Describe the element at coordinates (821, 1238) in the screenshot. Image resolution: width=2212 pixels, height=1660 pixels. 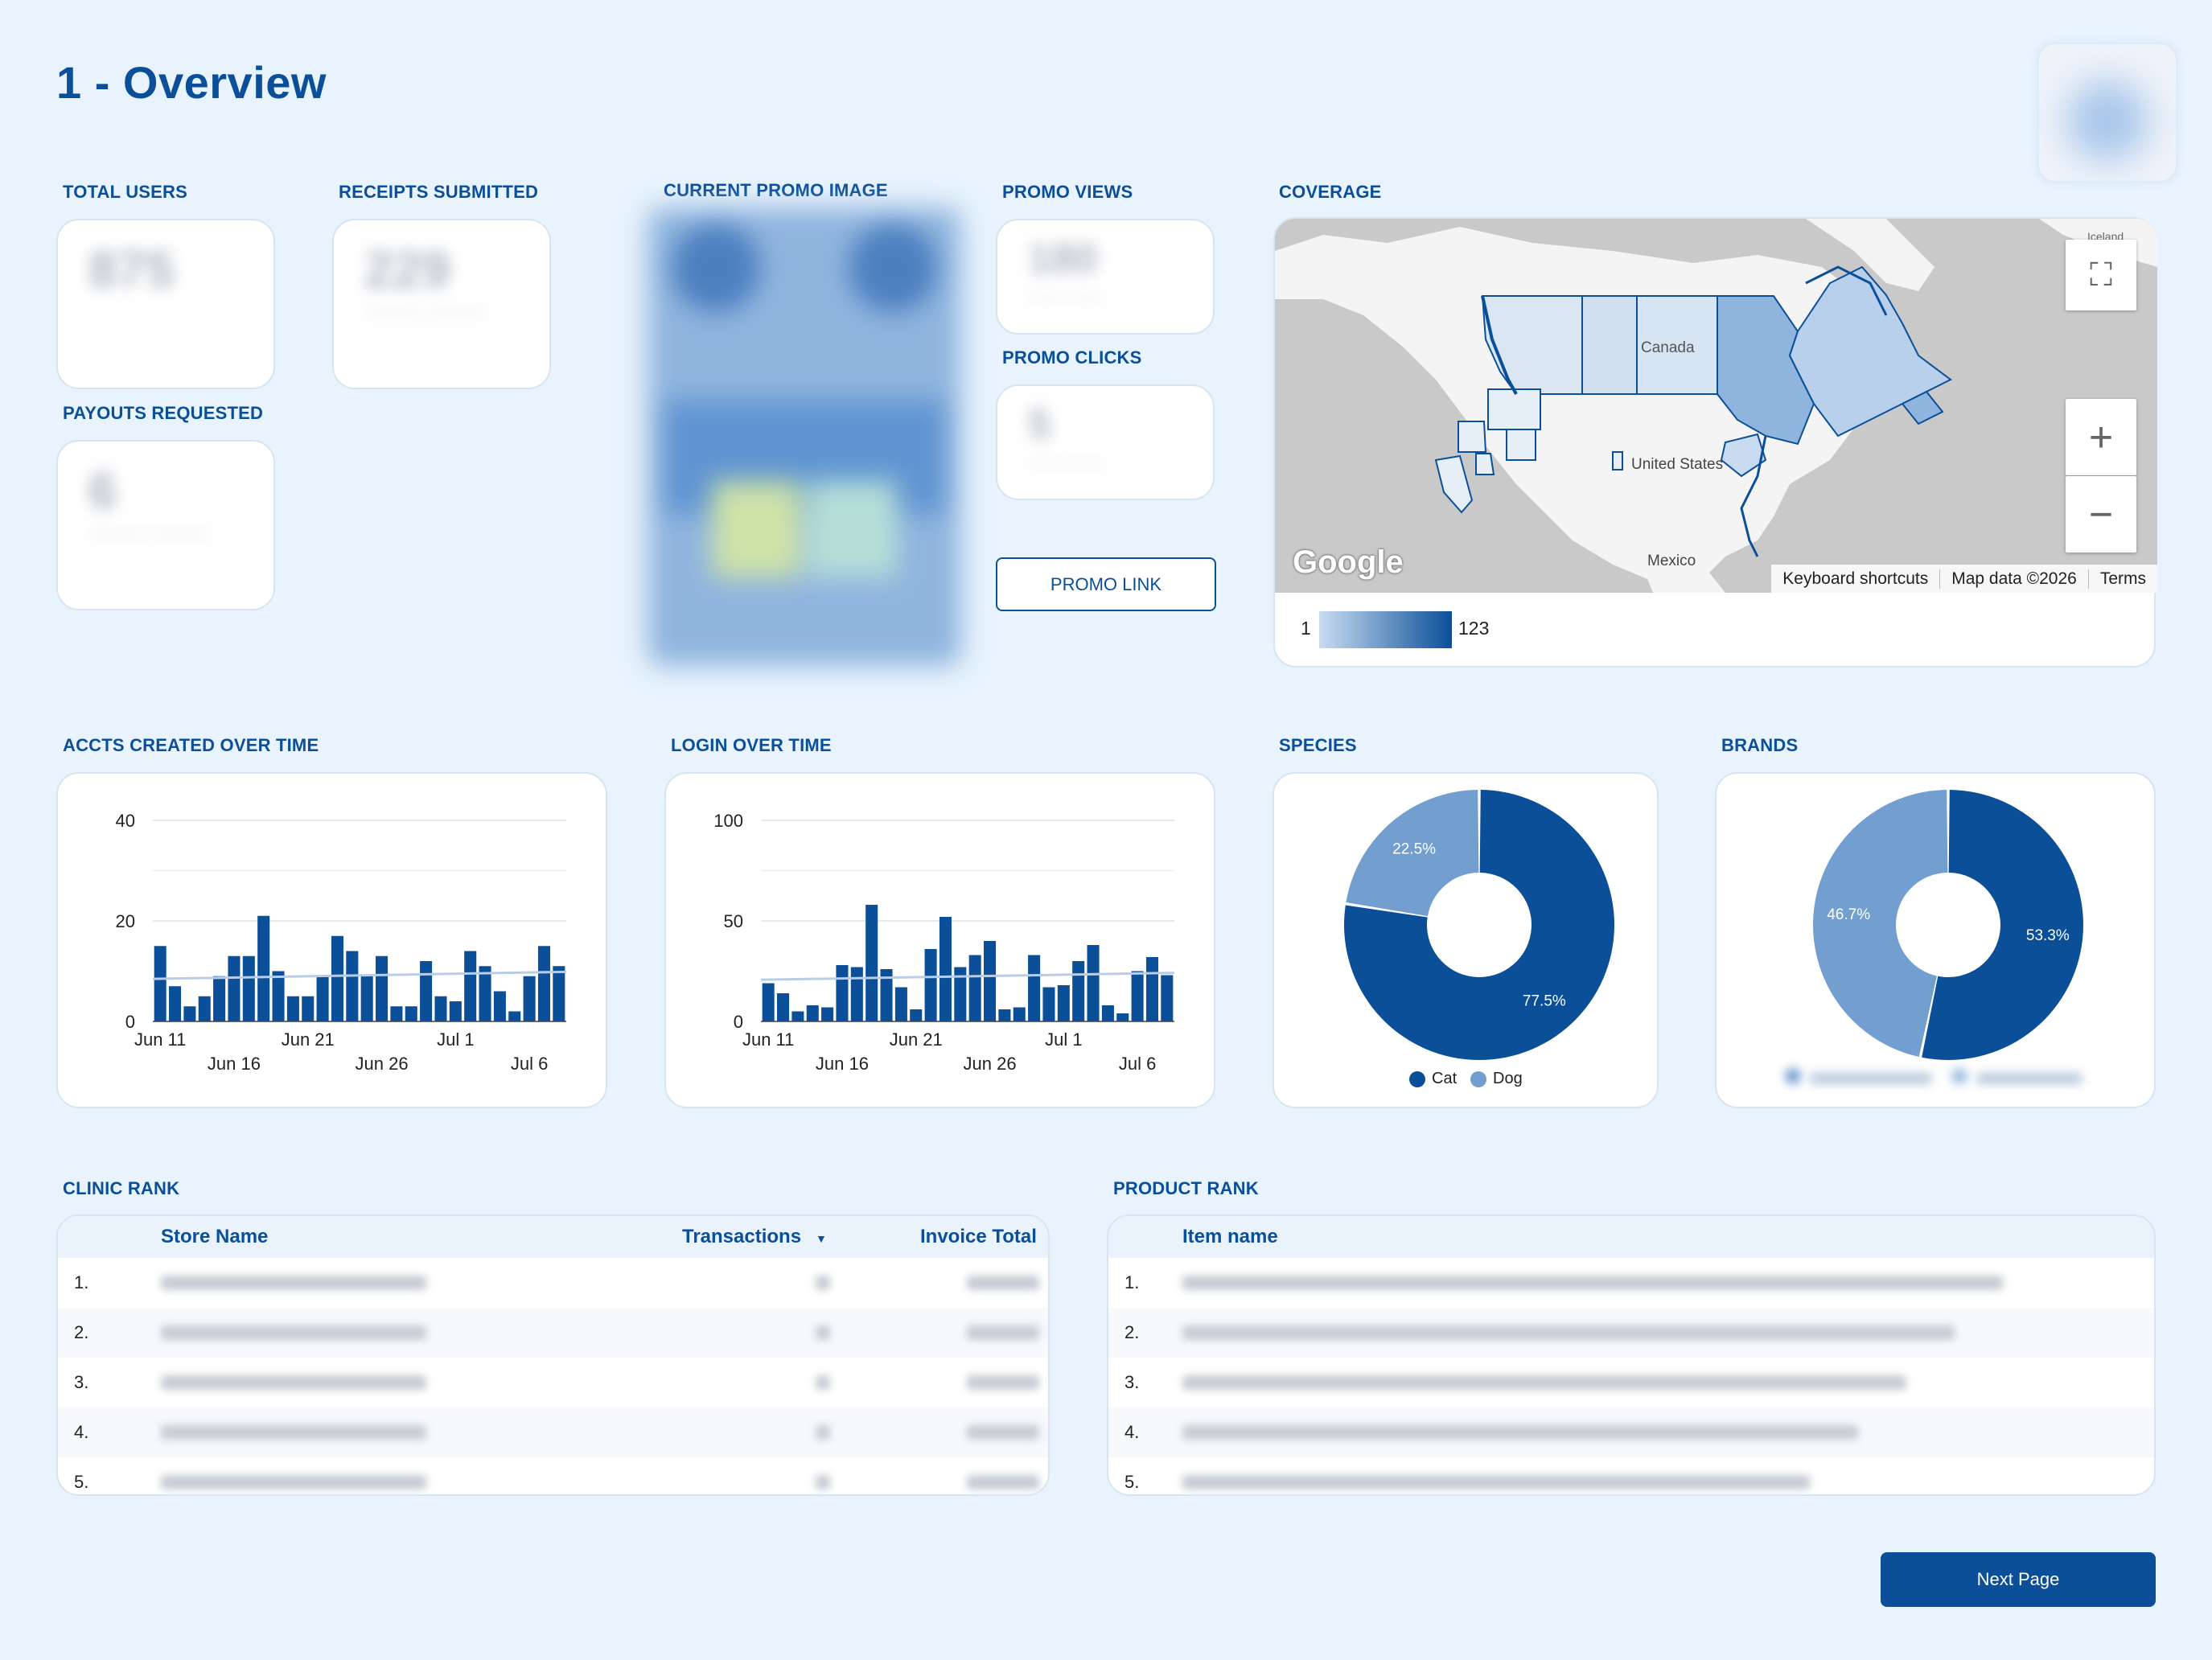
I see `sort-desc-icon: ▼` at that location.